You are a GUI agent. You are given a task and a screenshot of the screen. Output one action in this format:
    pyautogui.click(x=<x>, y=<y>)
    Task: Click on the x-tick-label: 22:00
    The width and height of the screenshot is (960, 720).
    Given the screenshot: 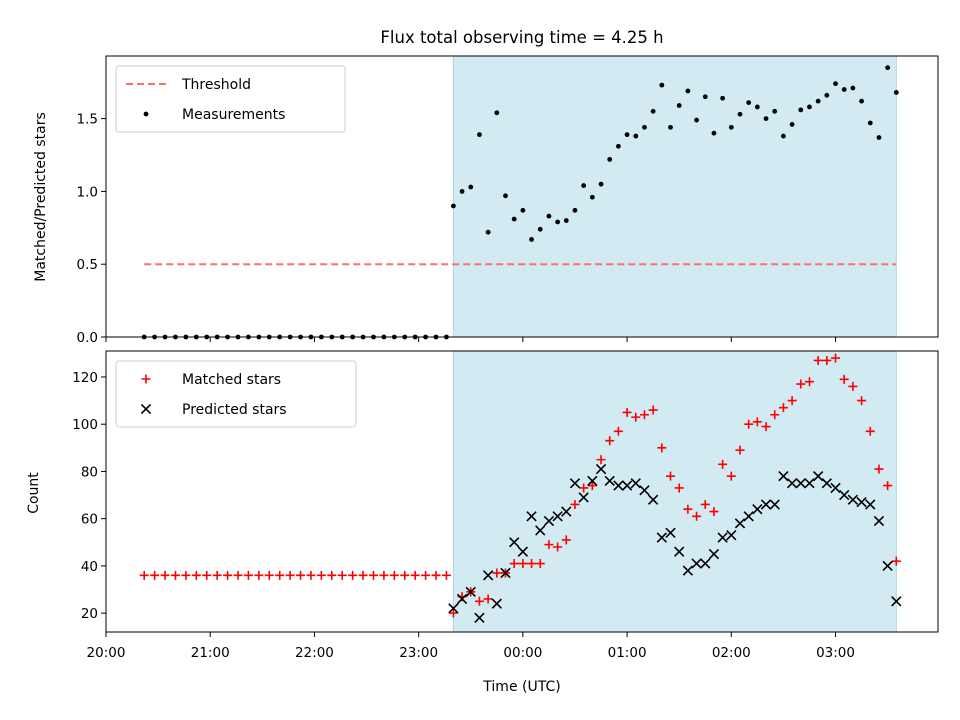 What is the action you would take?
    pyautogui.click(x=314, y=653)
    